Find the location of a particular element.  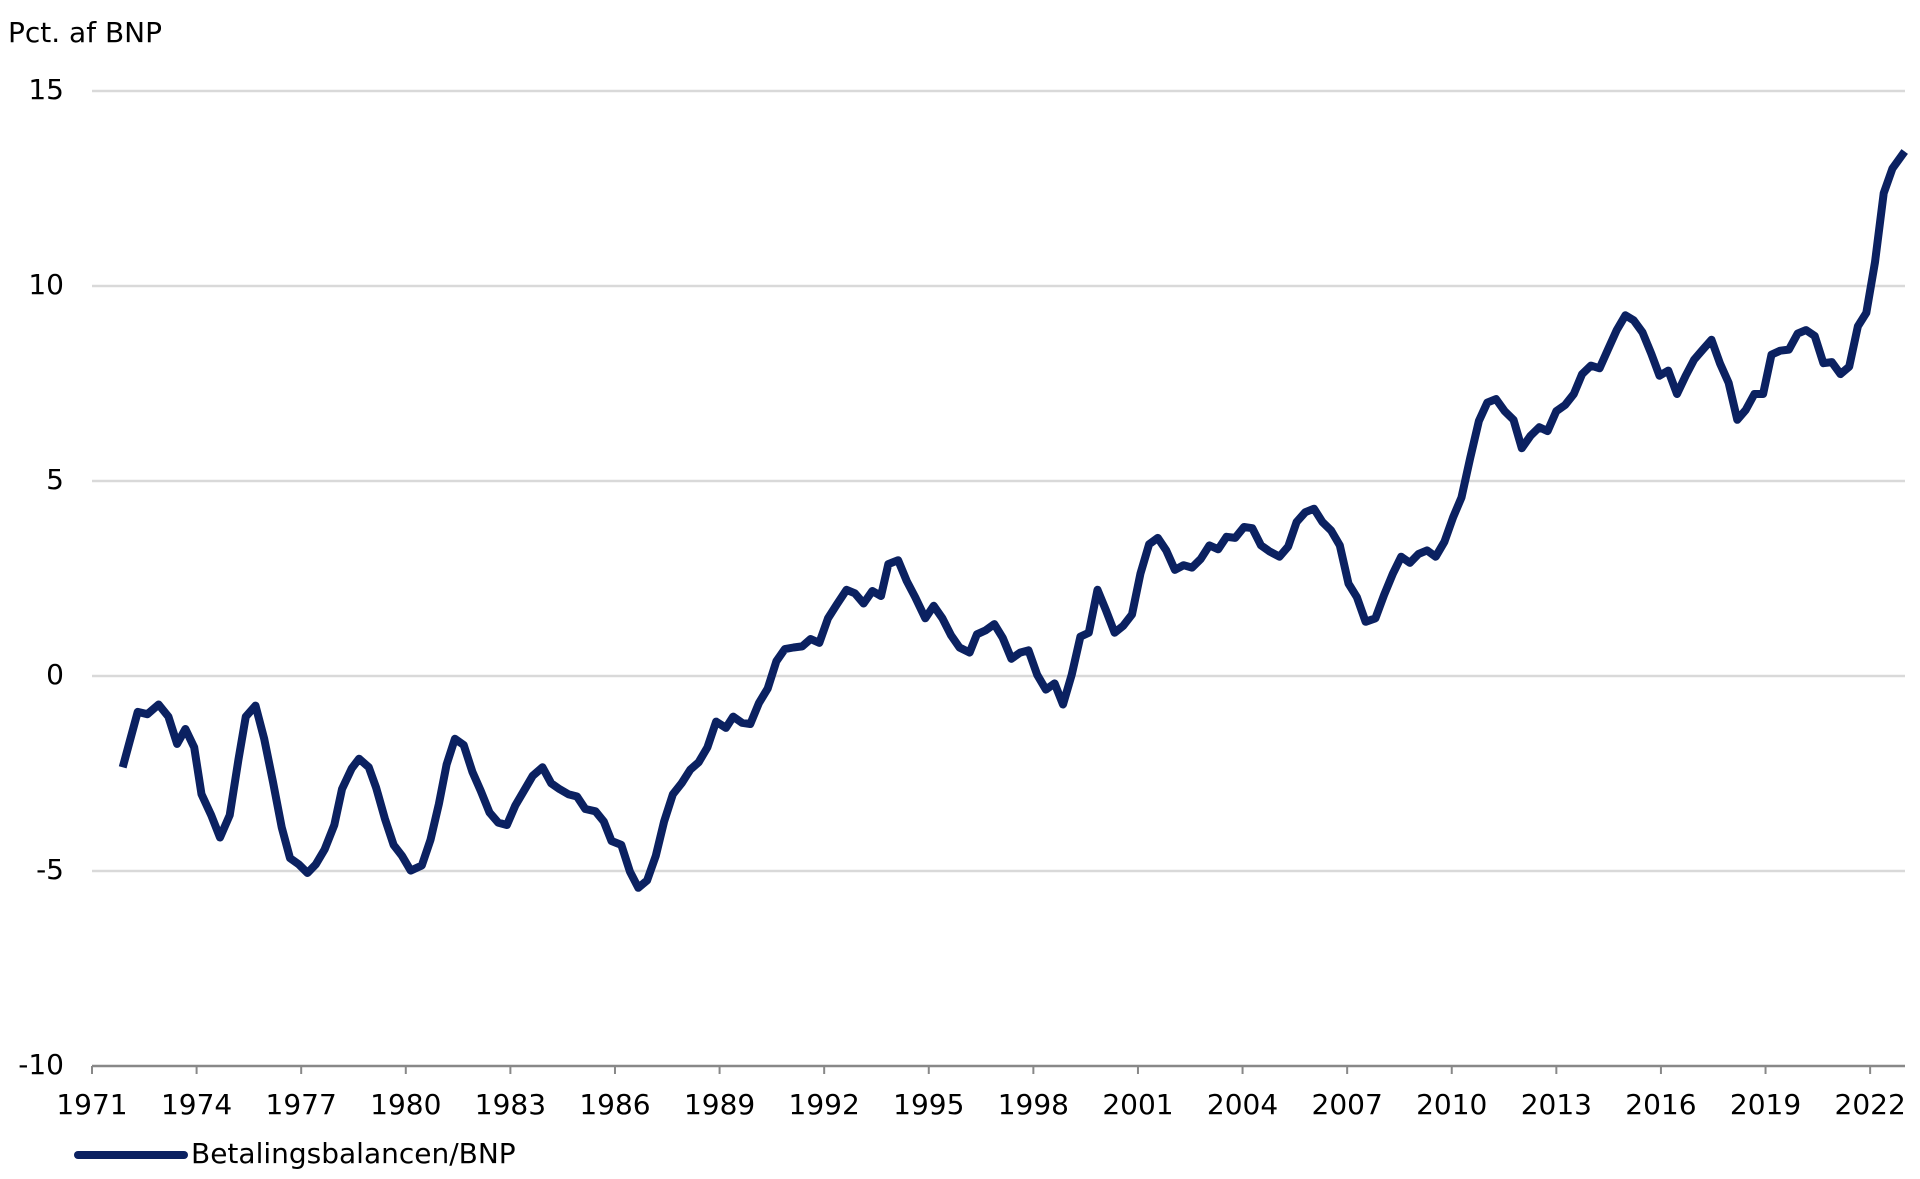

x-tick-label: 1989 is located at coordinates (719, 1104).